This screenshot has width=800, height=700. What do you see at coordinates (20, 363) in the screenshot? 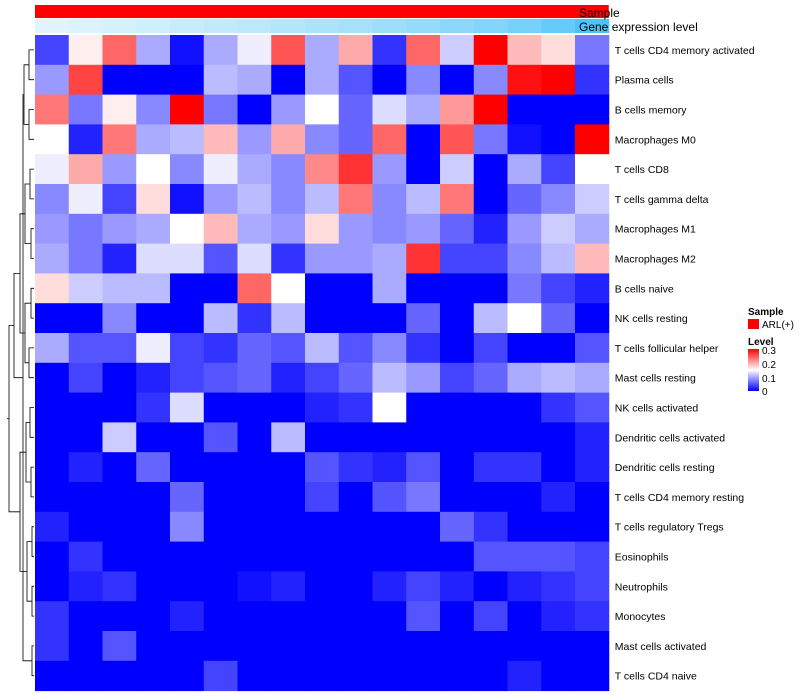
I see `row-dendrogram` at bounding box center [20, 363].